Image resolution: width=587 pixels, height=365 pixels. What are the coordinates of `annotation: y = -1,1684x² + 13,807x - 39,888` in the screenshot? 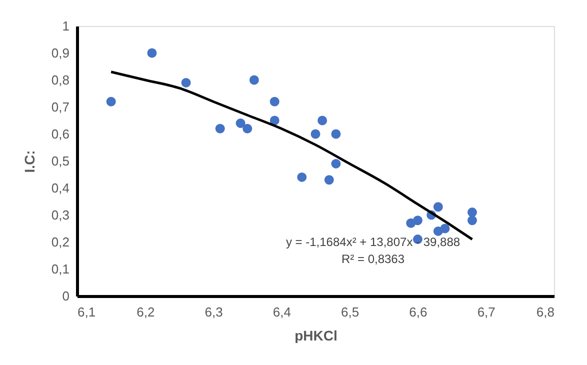 It's located at (373, 242).